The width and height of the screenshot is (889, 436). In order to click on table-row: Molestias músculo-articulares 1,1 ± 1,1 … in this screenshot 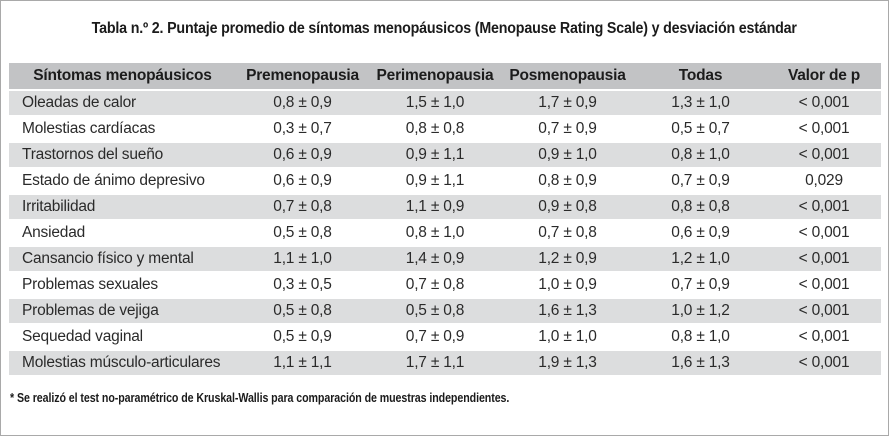, I will do `click(445, 363)`.